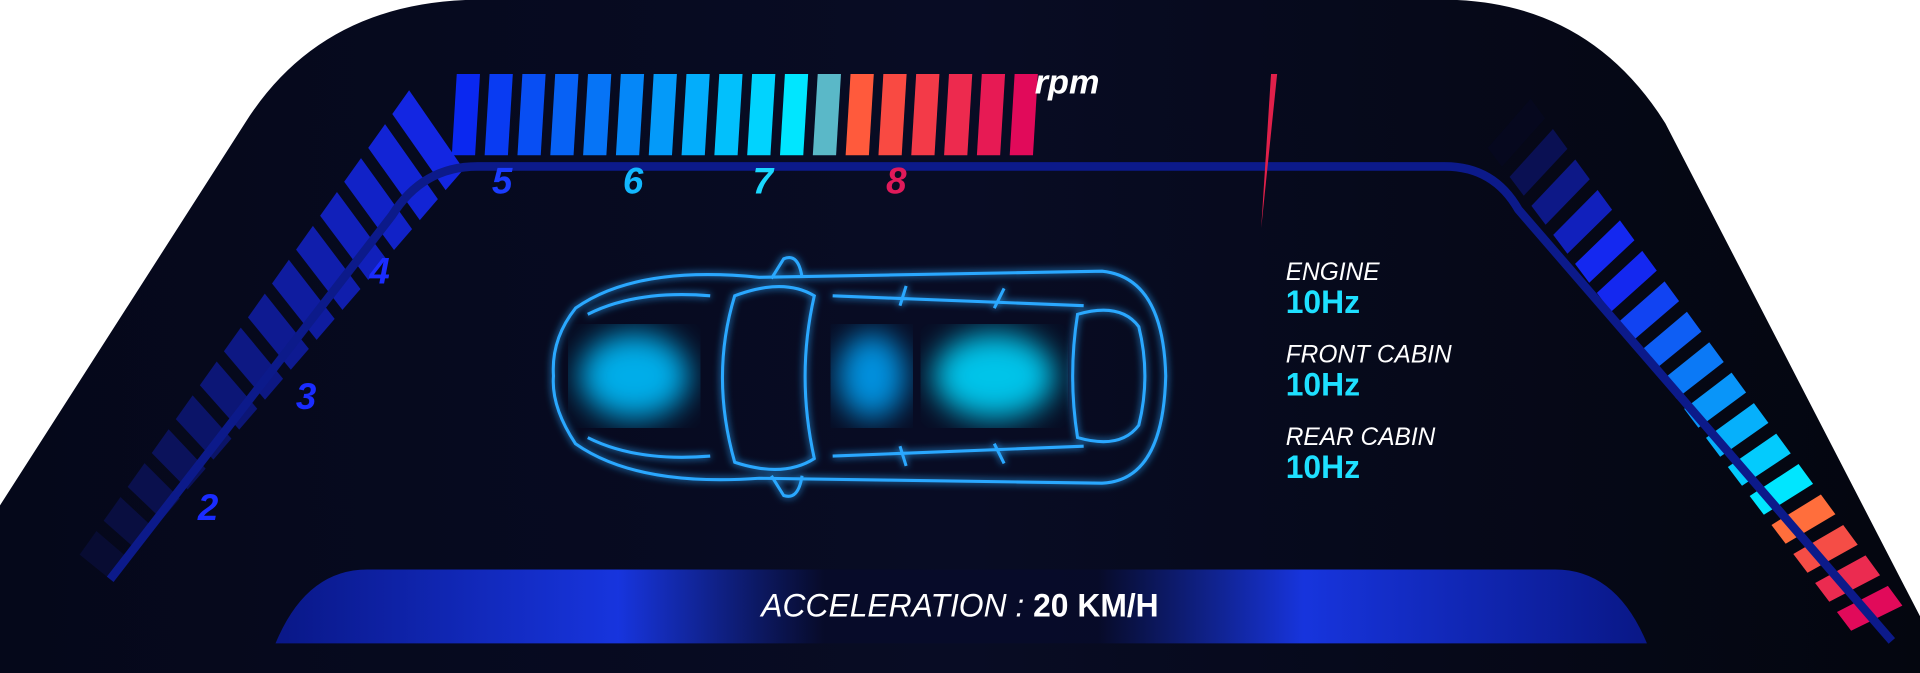 The height and width of the screenshot is (673, 1920). What do you see at coordinates (633, 180) in the screenshot?
I see `gauge-number: 6` at bounding box center [633, 180].